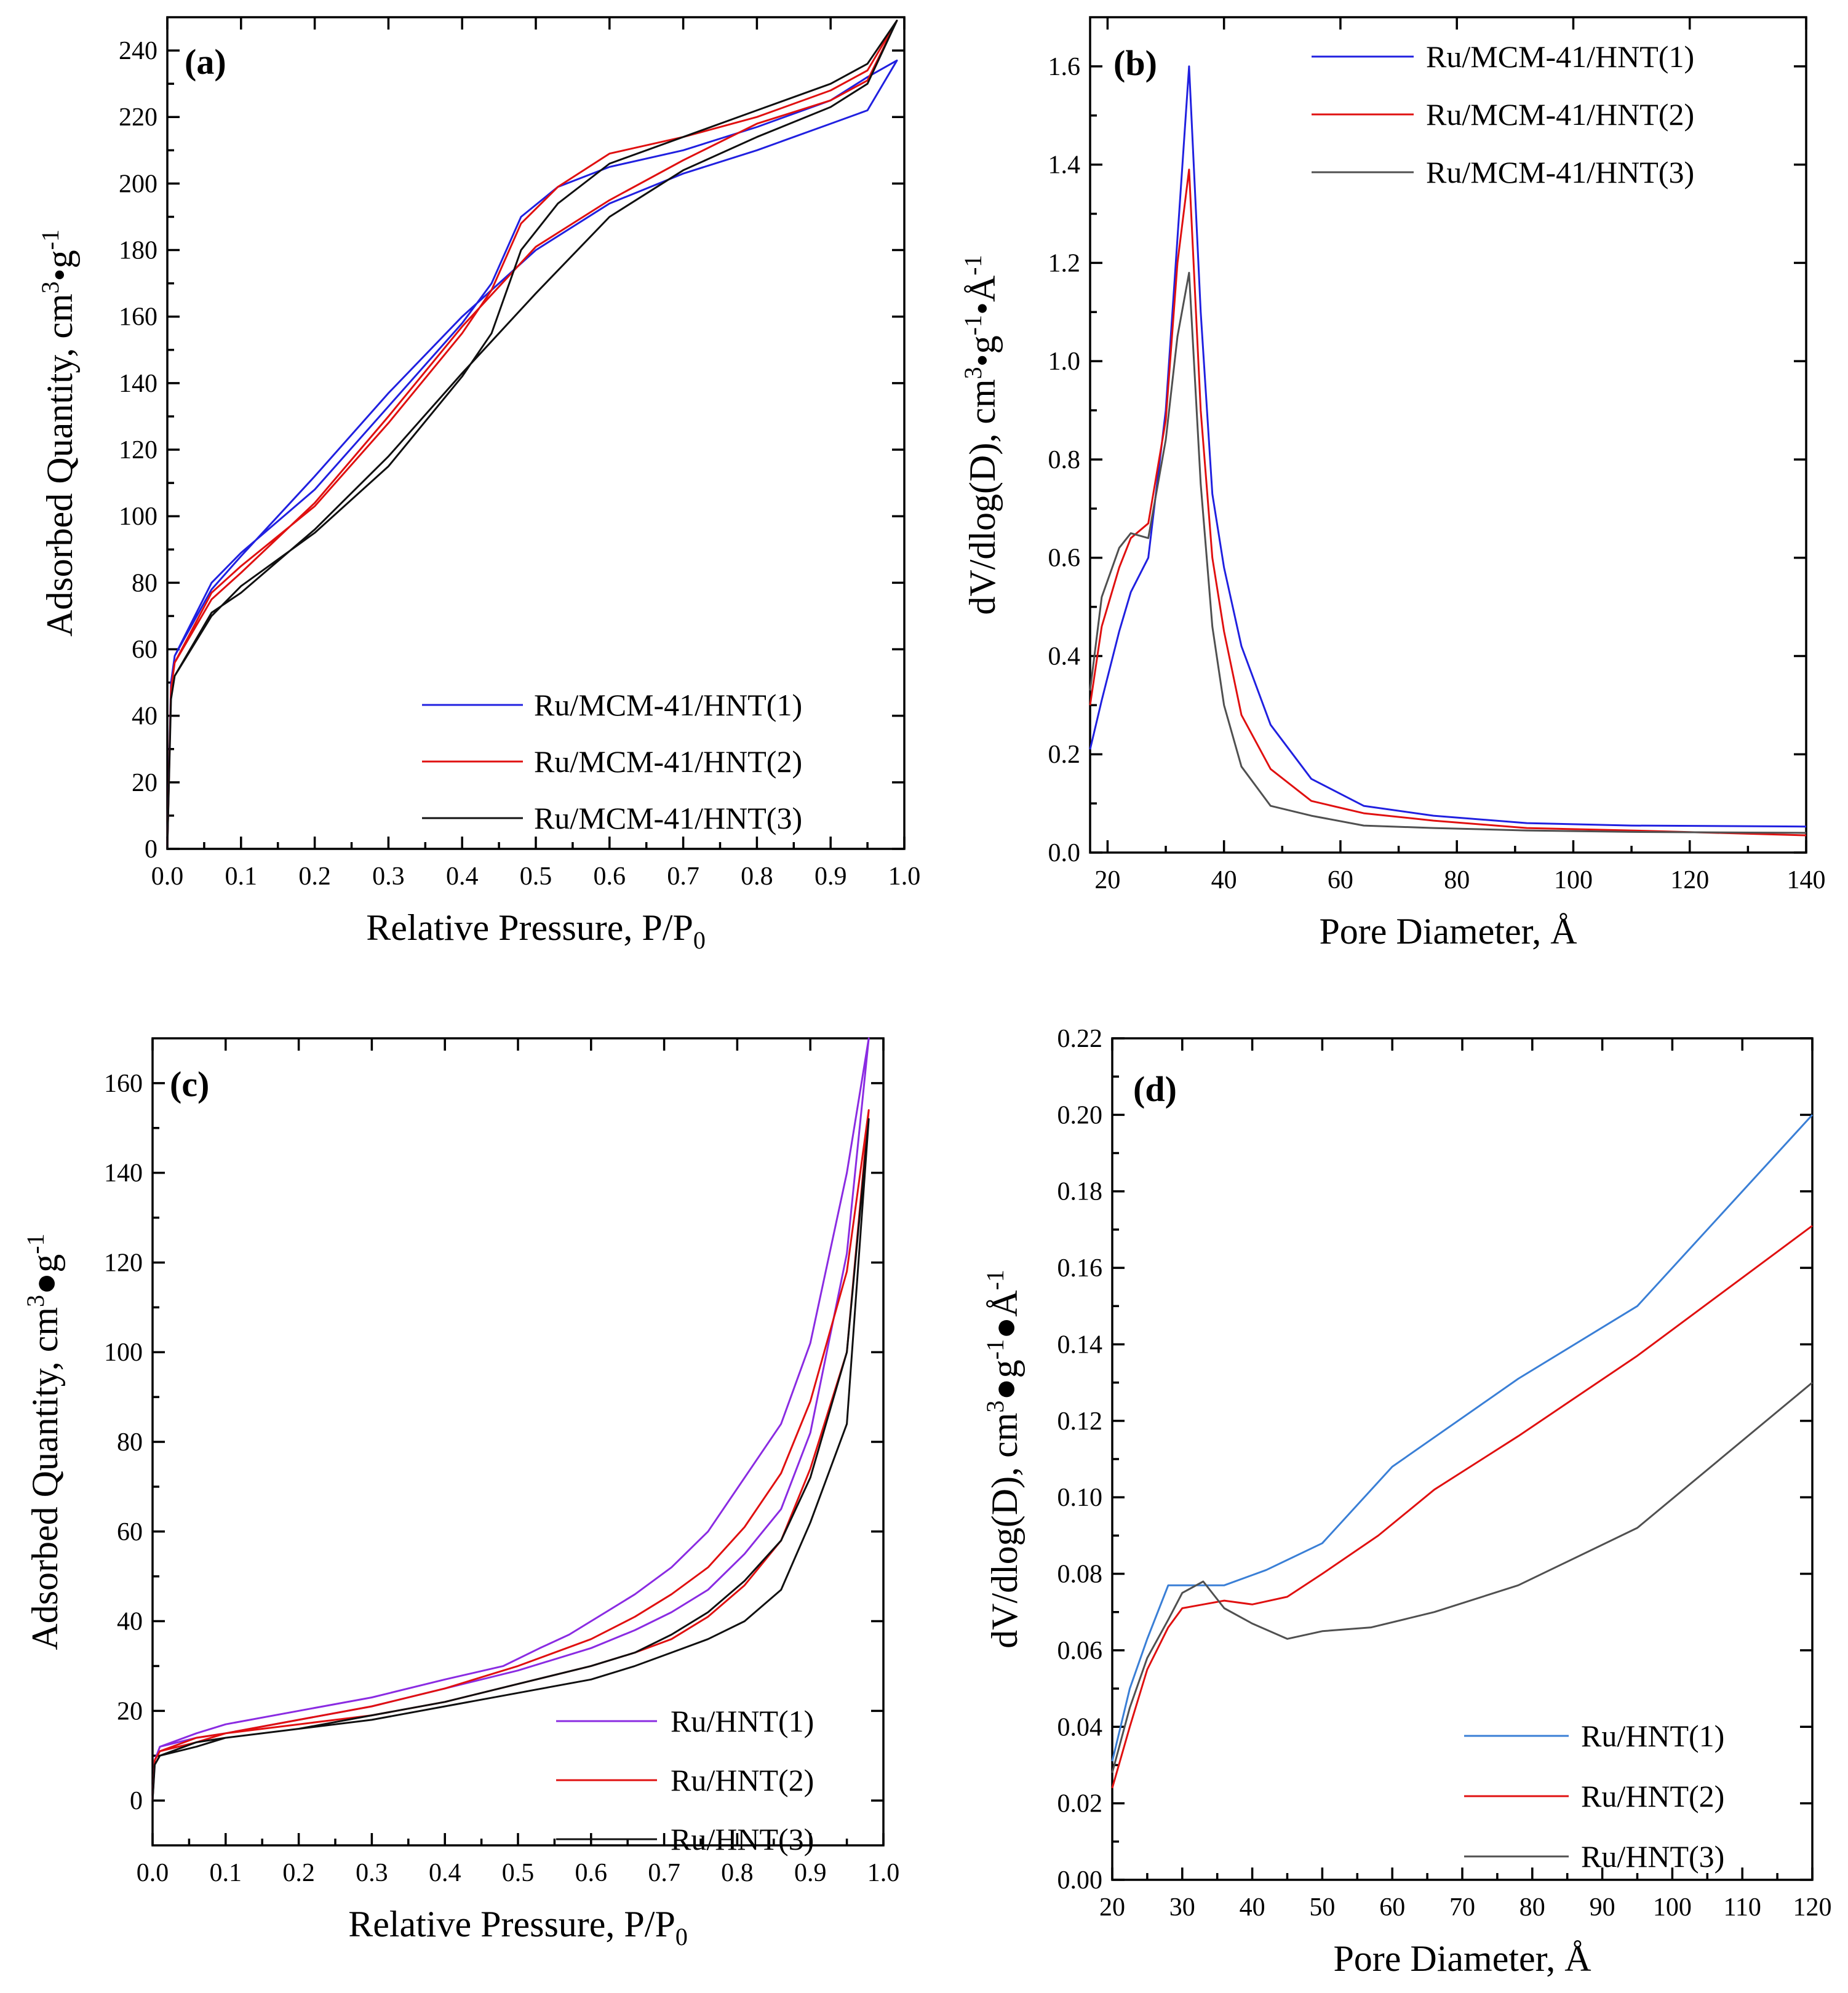  Describe the element at coordinates (1080, 1881) in the screenshot. I see `y-tick-label-d: 0.00` at that location.